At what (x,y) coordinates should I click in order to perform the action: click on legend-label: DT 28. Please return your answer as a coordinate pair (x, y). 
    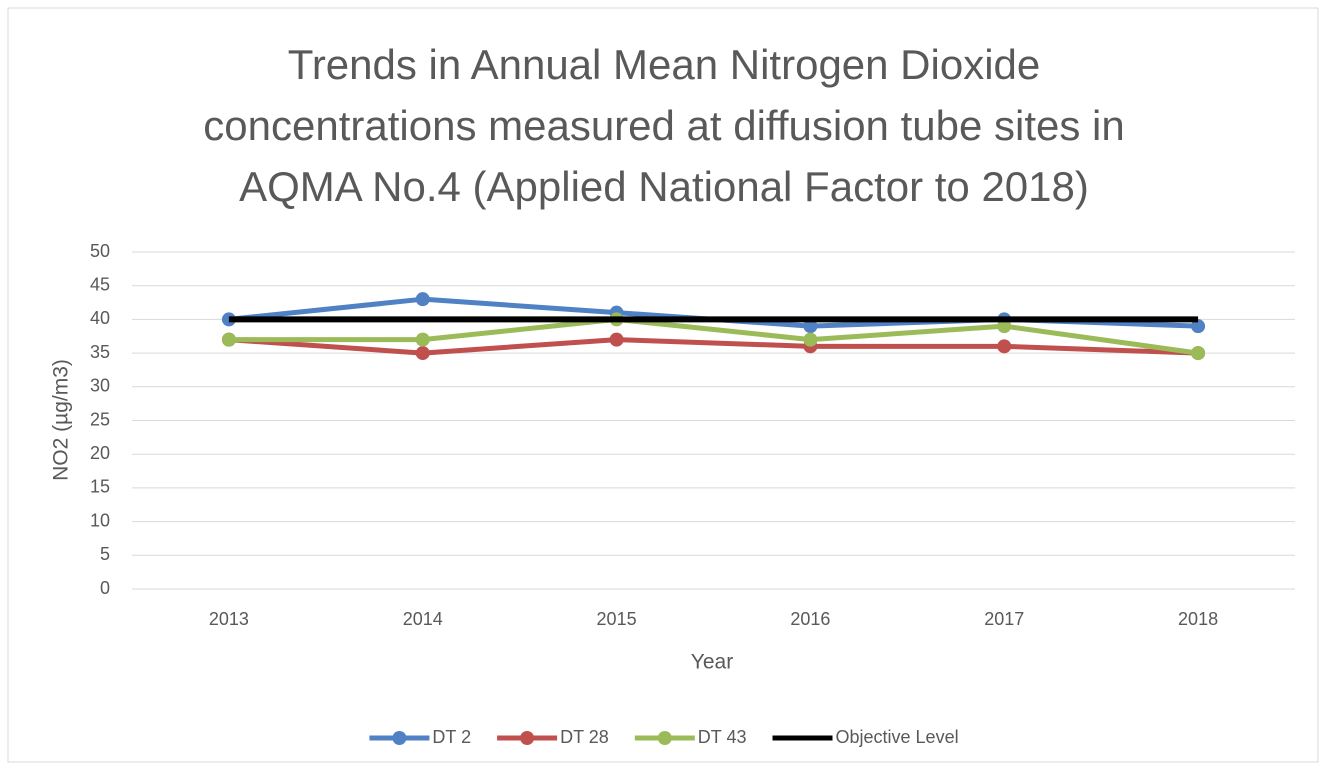
    Looking at the image, I should click on (584, 737).